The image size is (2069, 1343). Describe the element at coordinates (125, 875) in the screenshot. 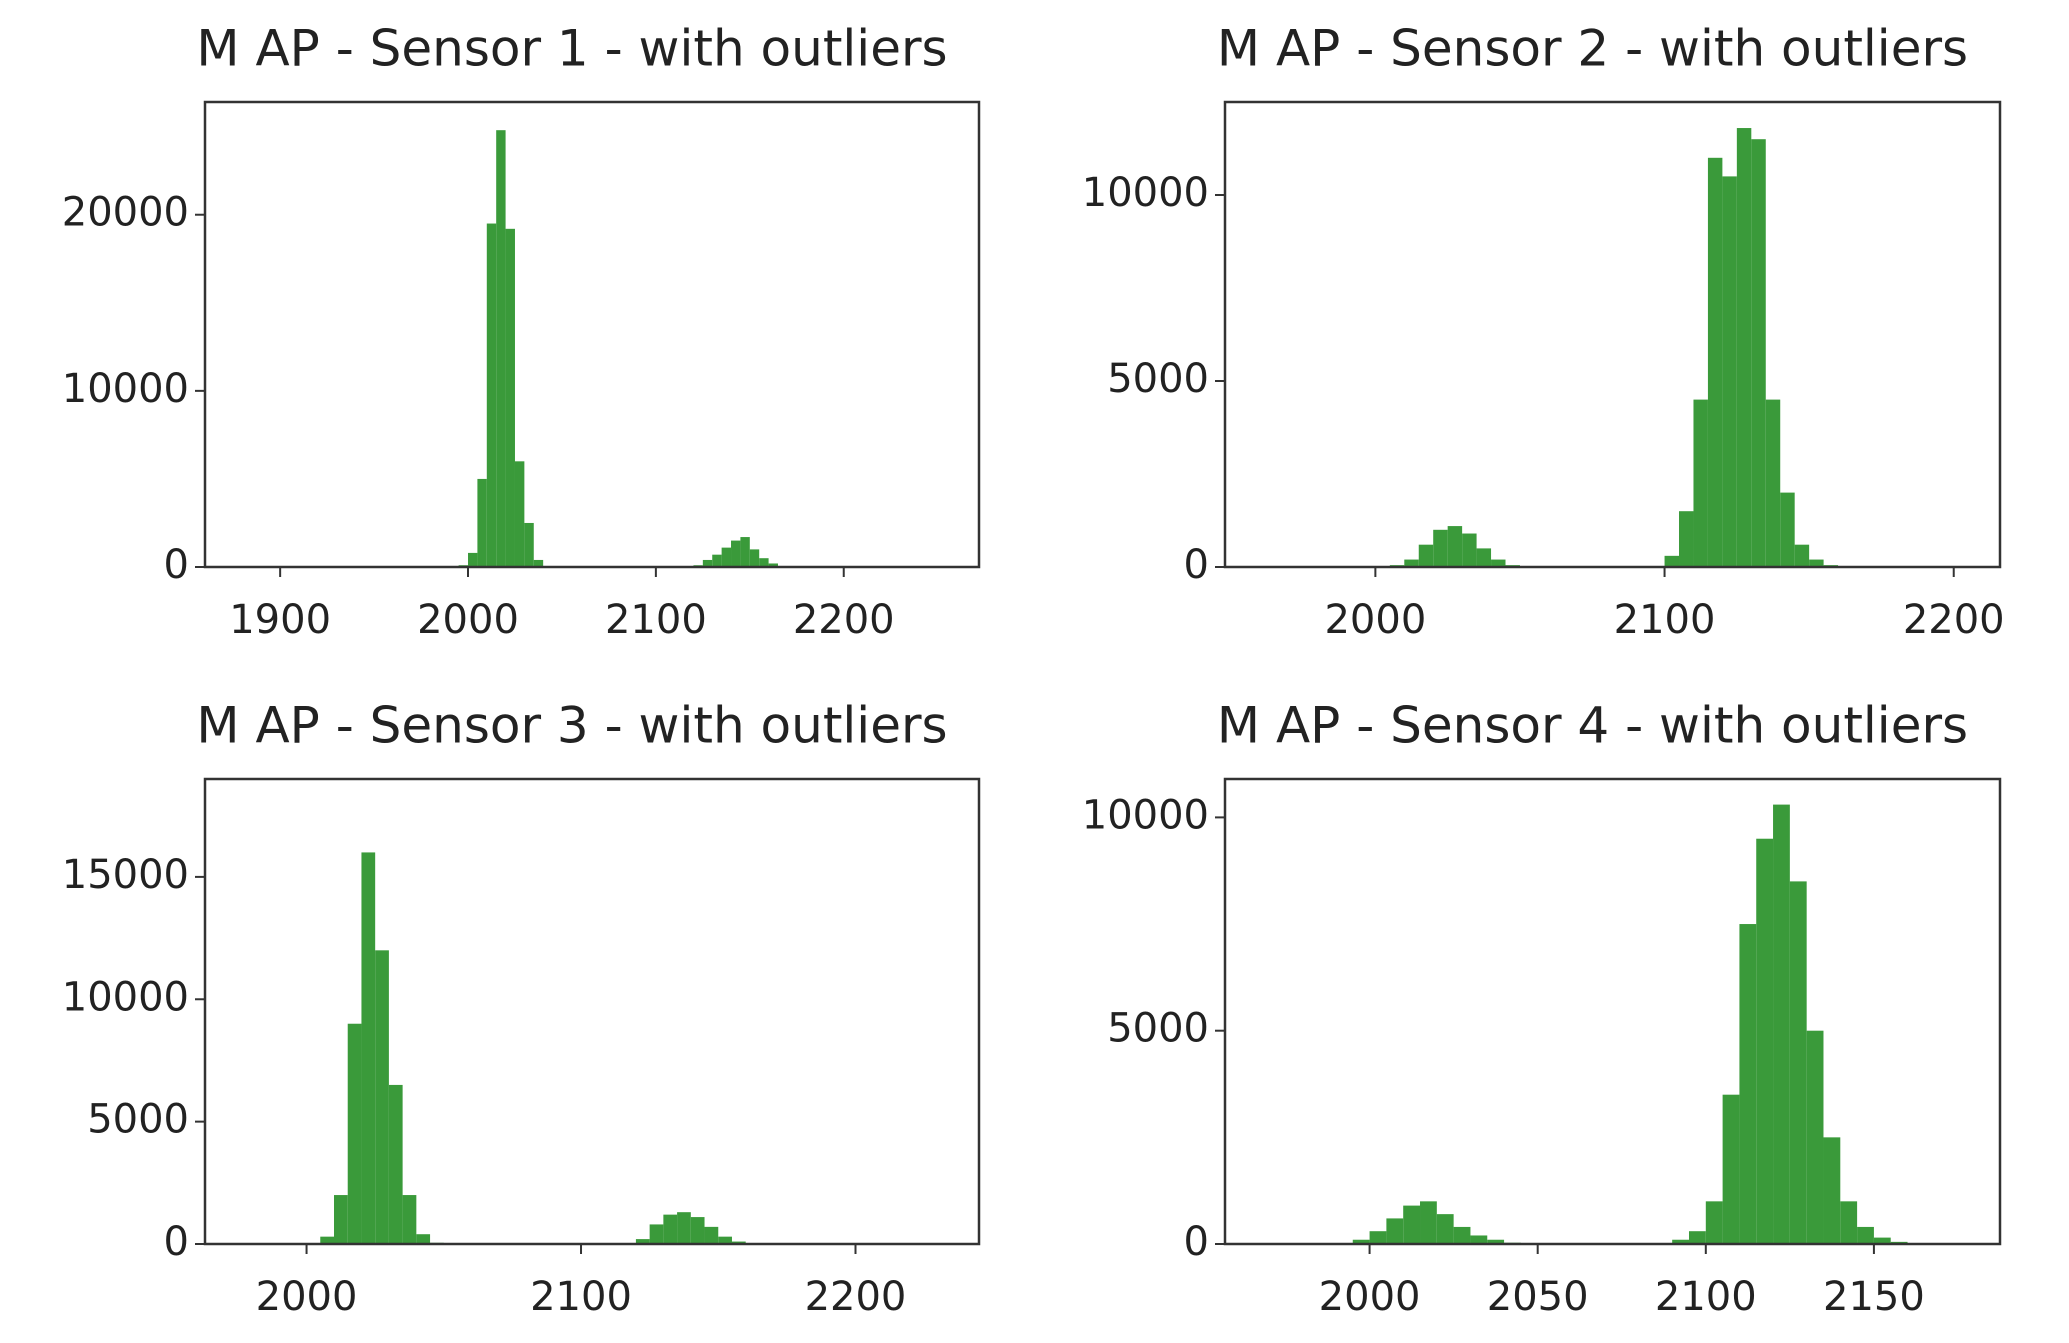

I see `y-tick-label: 15000` at that location.